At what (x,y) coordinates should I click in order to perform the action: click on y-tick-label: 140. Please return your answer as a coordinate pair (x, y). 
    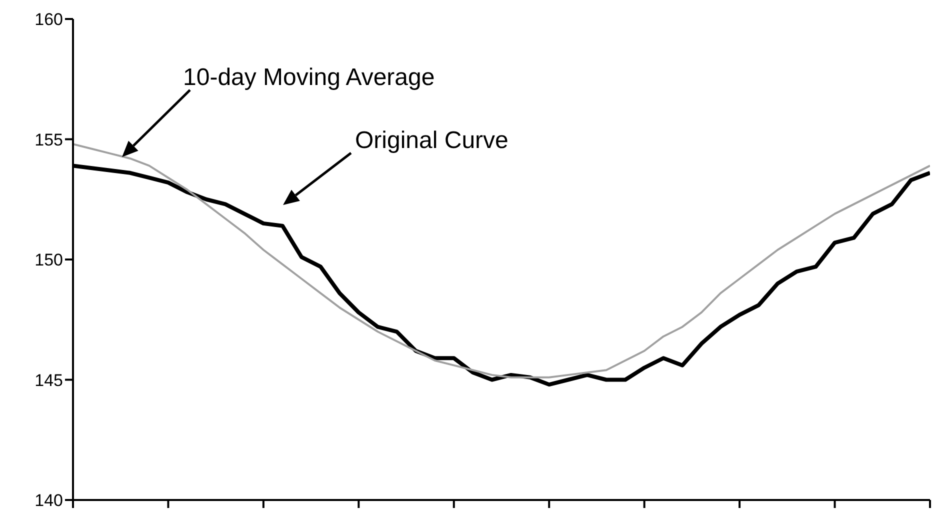
    Looking at the image, I should click on (48, 500).